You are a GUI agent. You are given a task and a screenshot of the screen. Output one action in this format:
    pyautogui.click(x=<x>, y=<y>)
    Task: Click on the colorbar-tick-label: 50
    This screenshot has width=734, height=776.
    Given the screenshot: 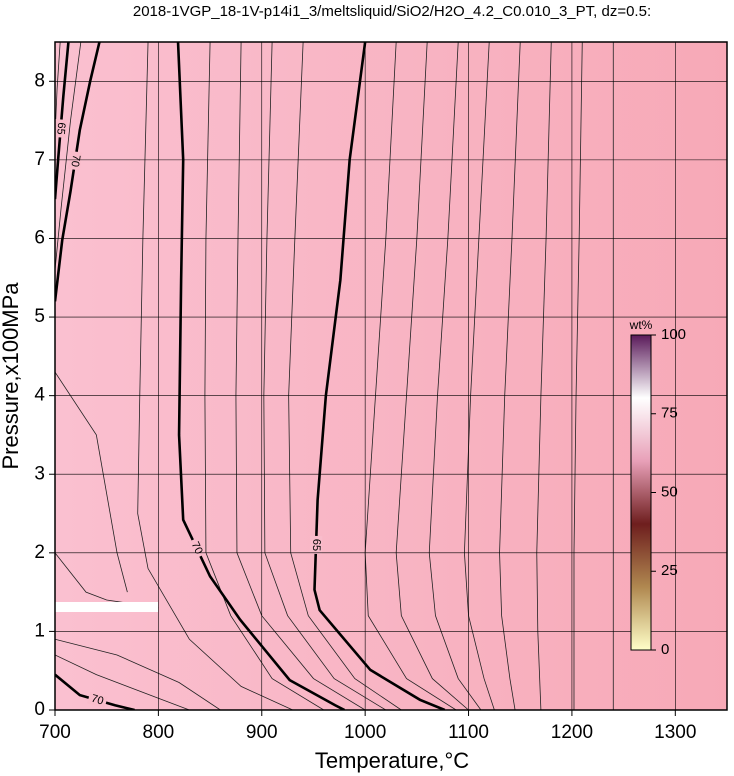 What is the action you would take?
    pyautogui.click(x=669, y=491)
    